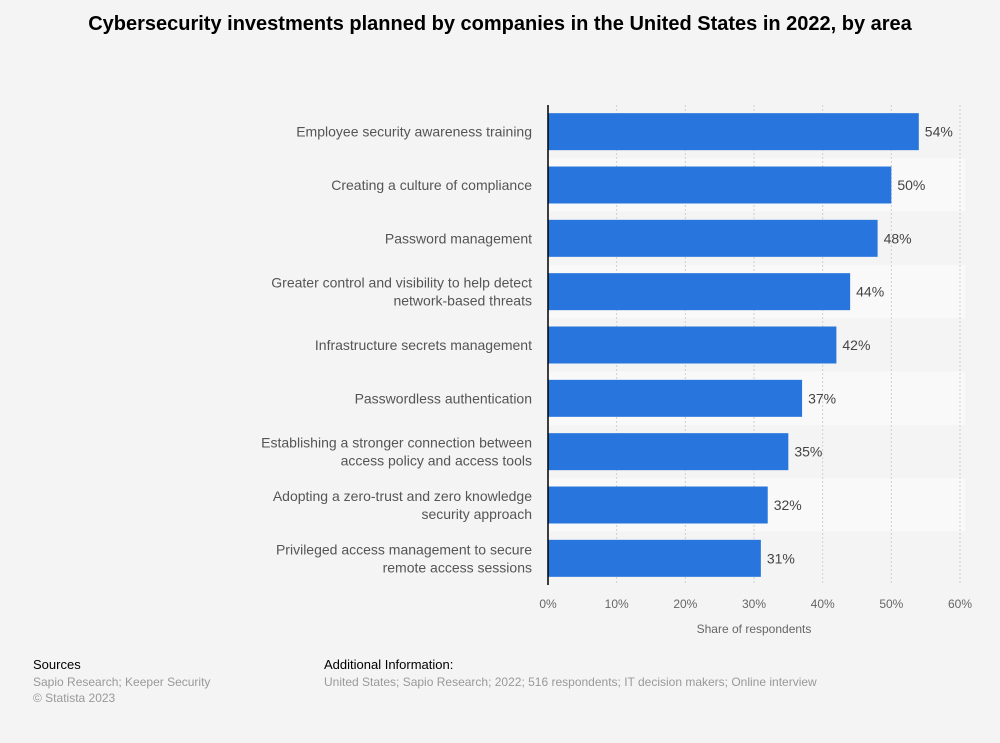 The image size is (1000, 743). What do you see at coordinates (870, 292) in the screenshot?
I see `data-label: 44%` at bounding box center [870, 292].